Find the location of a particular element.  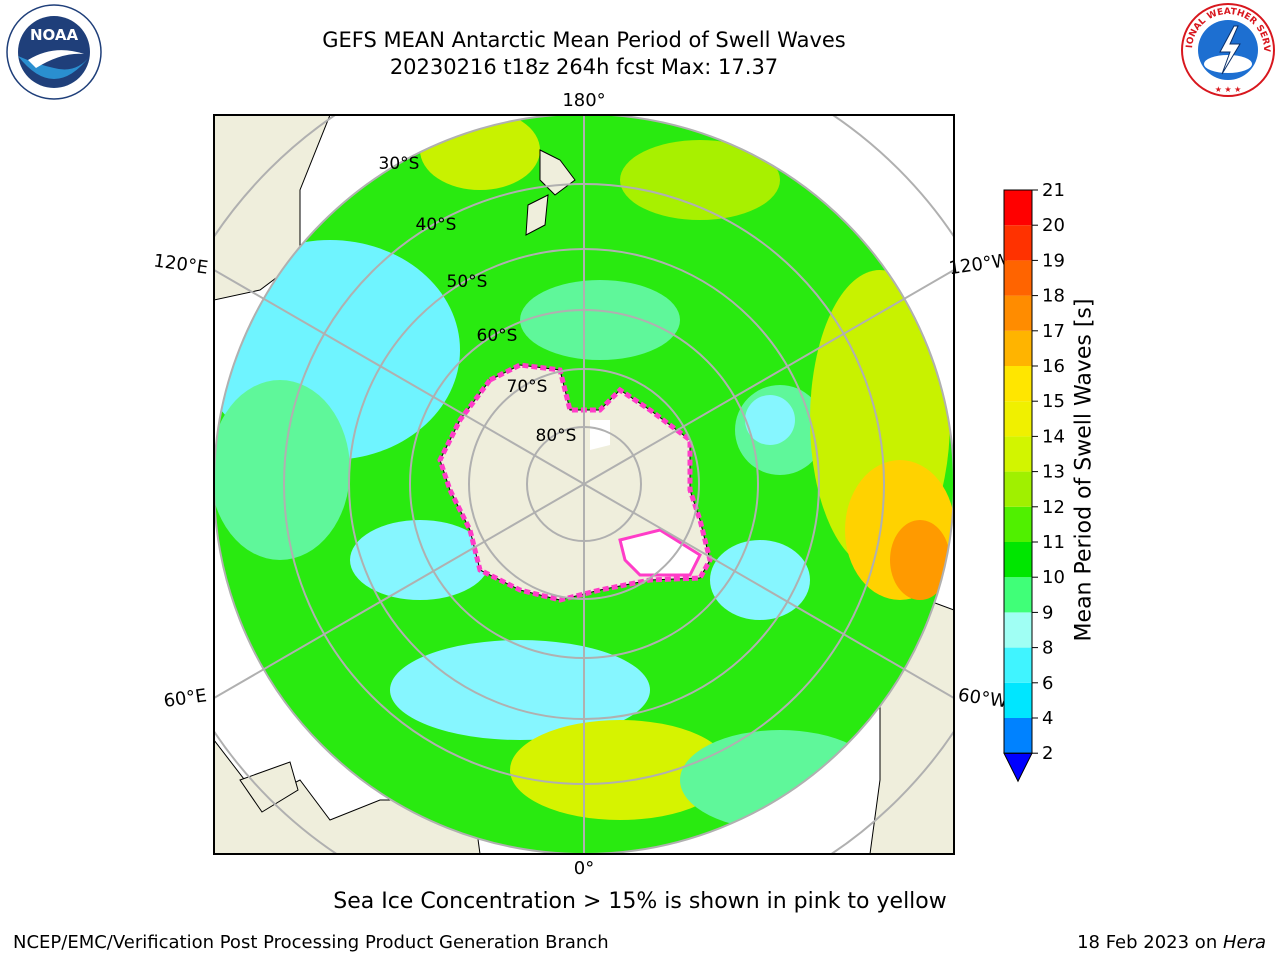

footer-right: 18 Feb 2023 on Hera is located at coordinates (1171, 942).